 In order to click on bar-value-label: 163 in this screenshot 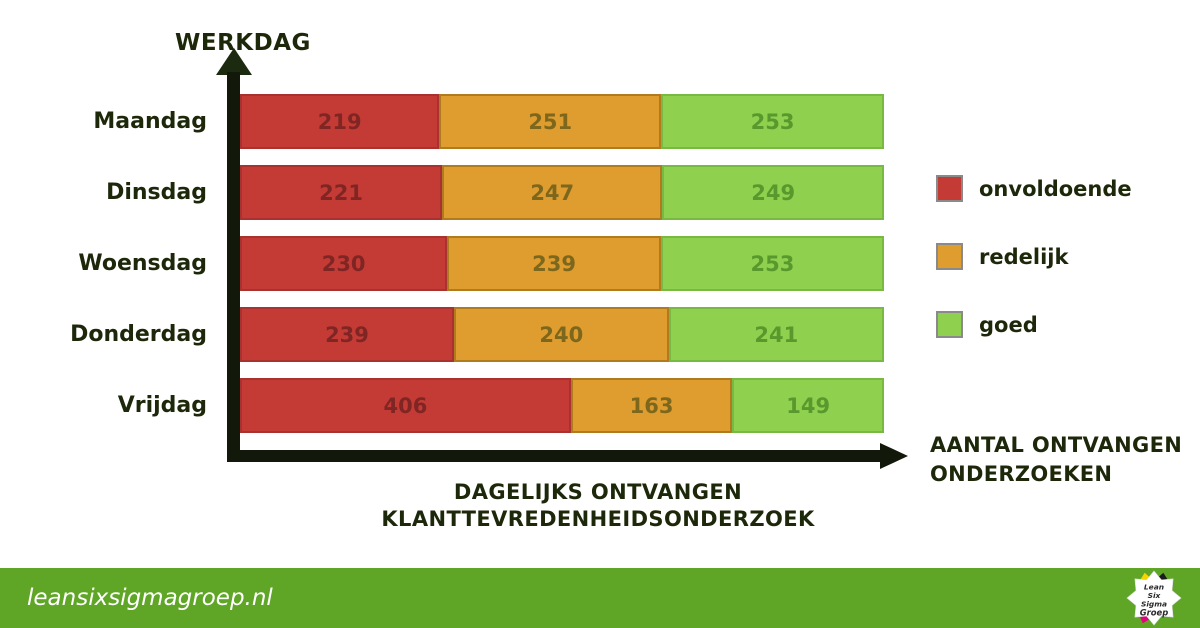, I will do `click(651, 405)`.